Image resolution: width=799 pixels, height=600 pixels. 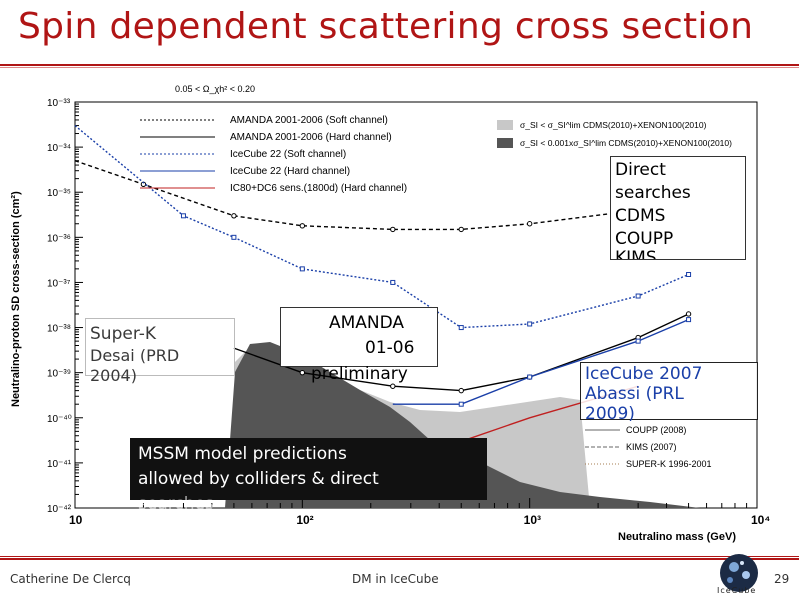 I want to click on footer-topic: DM in IceCube, so click(x=395, y=579).